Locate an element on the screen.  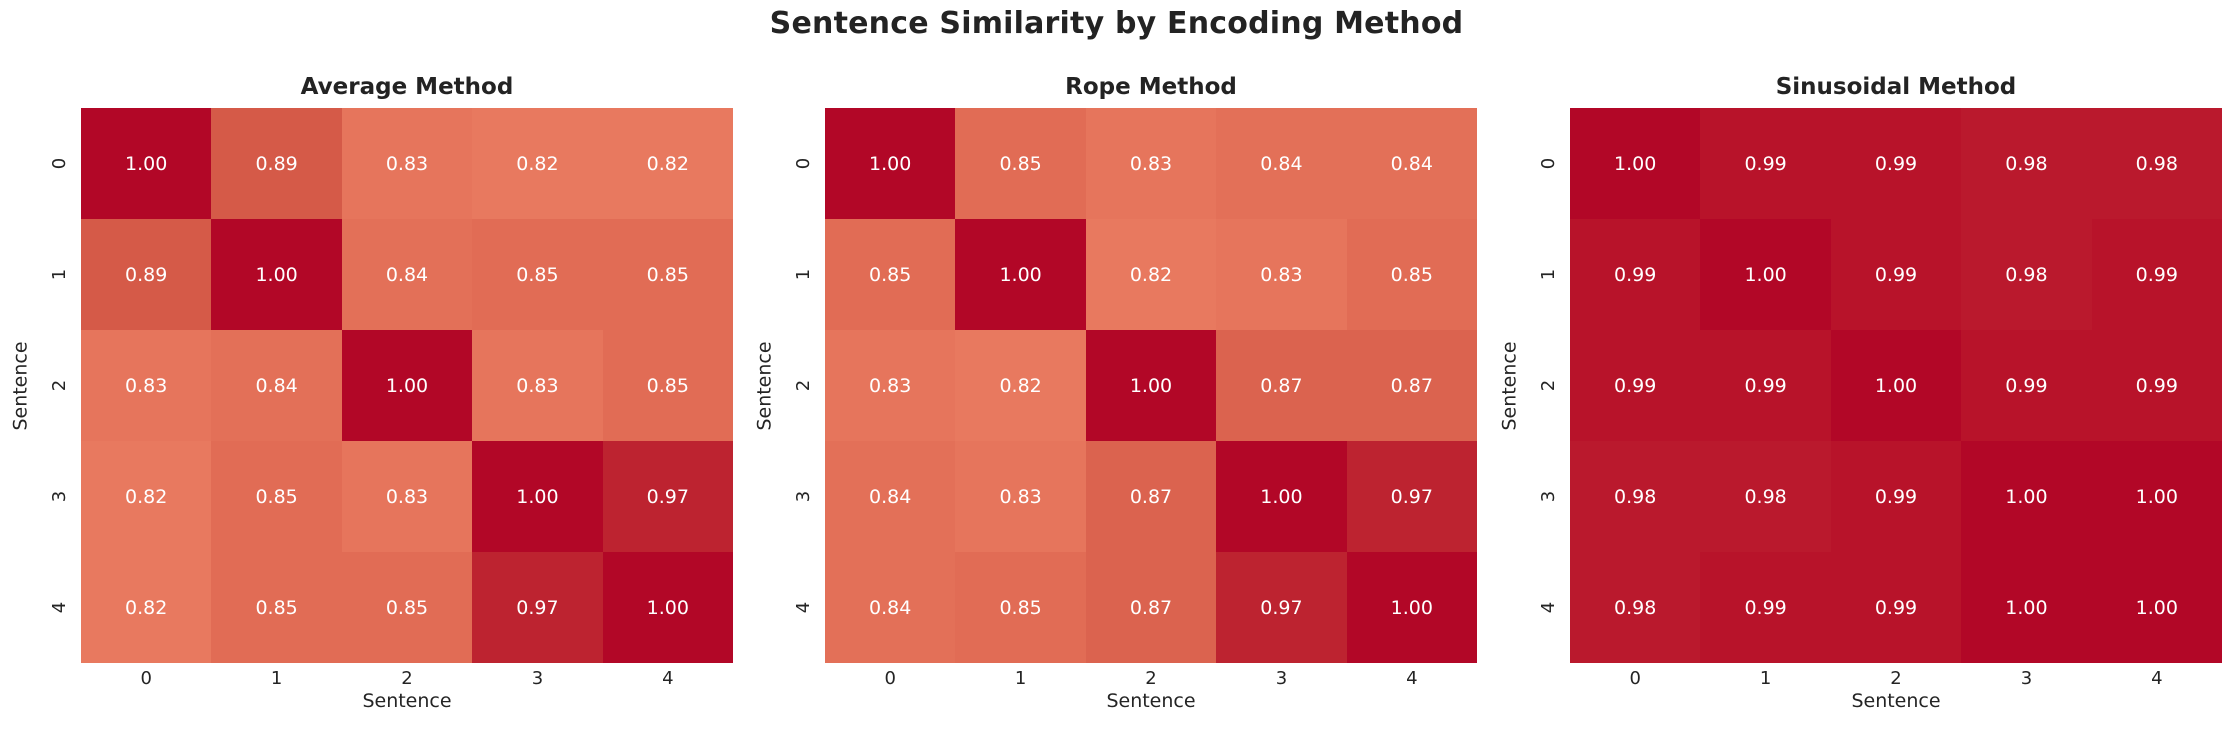
y-axis-label: Sentence is located at coordinates (21, 385).